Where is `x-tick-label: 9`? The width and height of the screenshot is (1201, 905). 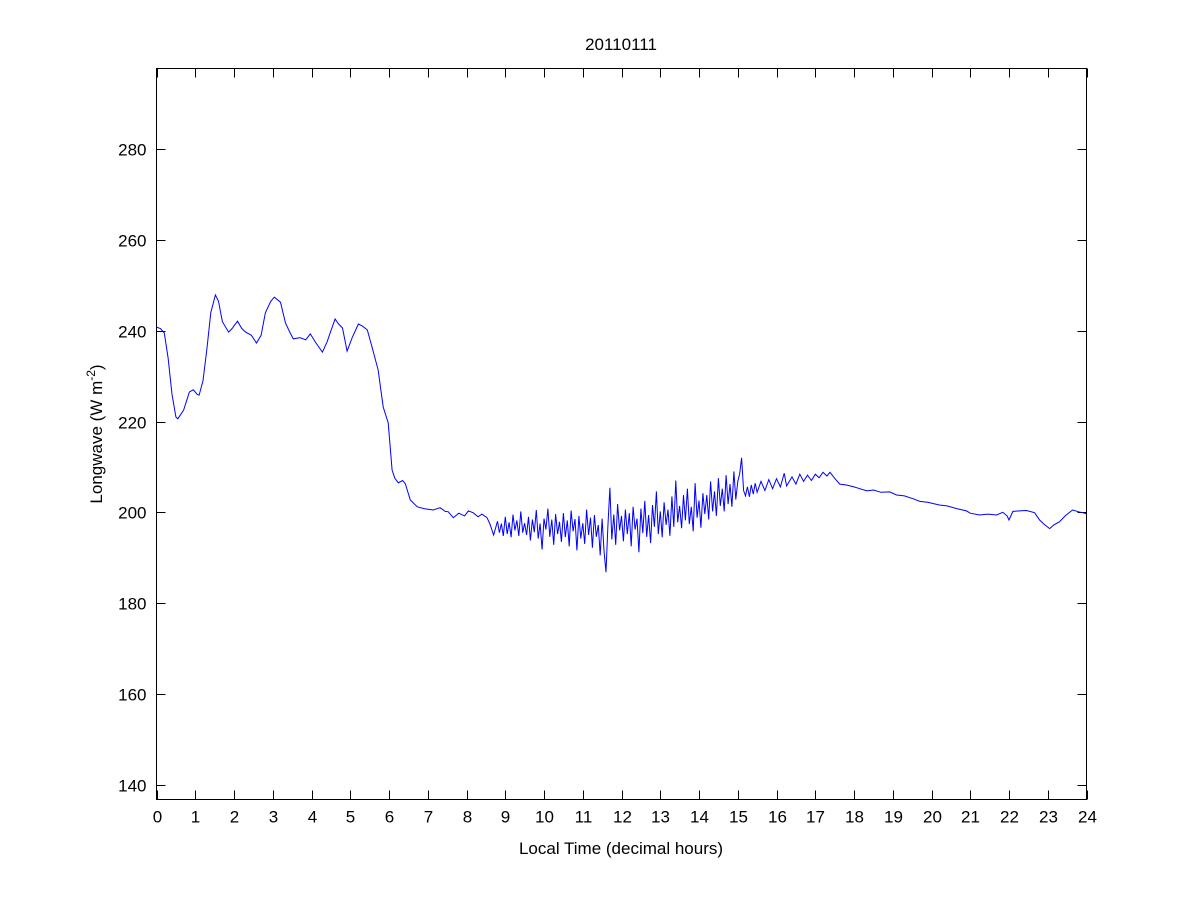
x-tick-label: 9 is located at coordinates (505, 817).